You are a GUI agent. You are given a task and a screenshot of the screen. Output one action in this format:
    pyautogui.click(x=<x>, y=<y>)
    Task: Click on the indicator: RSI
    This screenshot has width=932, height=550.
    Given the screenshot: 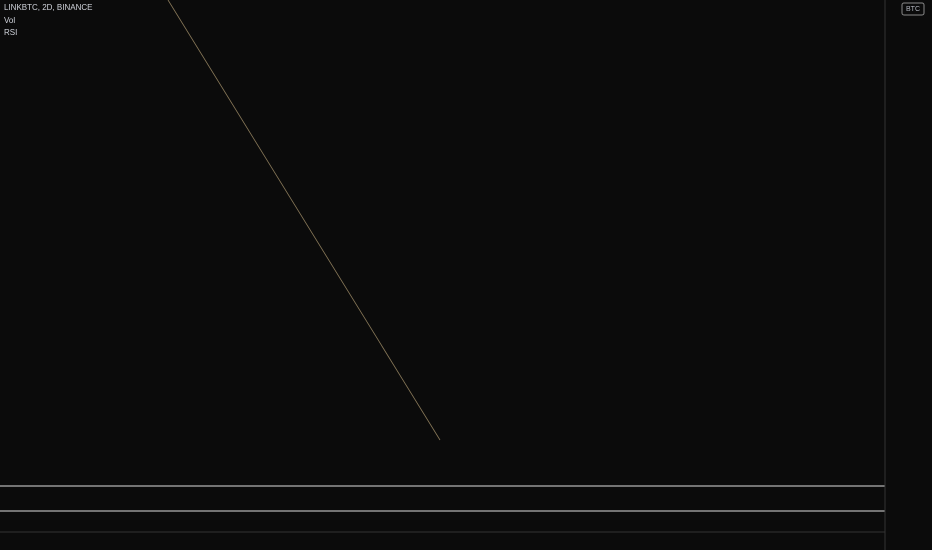 What is the action you would take?
    pyautogui.click(x=10, y=32)
    